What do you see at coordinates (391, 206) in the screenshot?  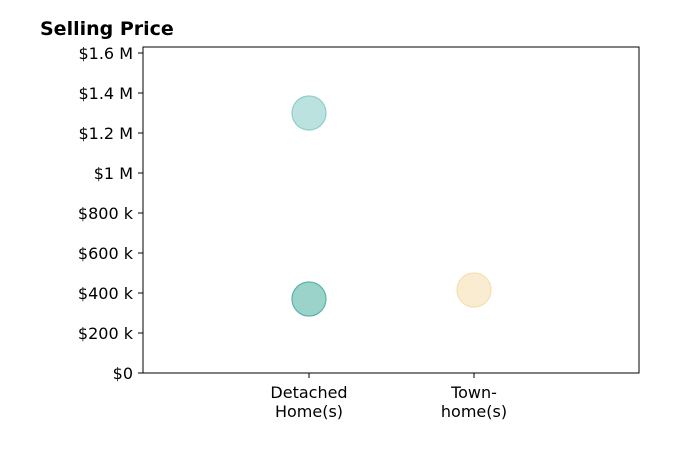 I see `points-layer` at bounding box center [391, 206].